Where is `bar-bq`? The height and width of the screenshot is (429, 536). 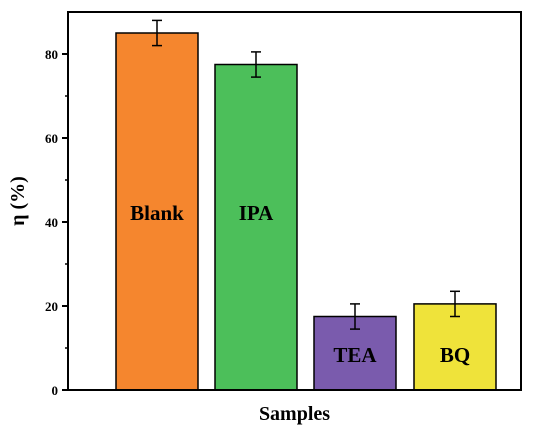
bar-bq is located at coordinates (455, 347).